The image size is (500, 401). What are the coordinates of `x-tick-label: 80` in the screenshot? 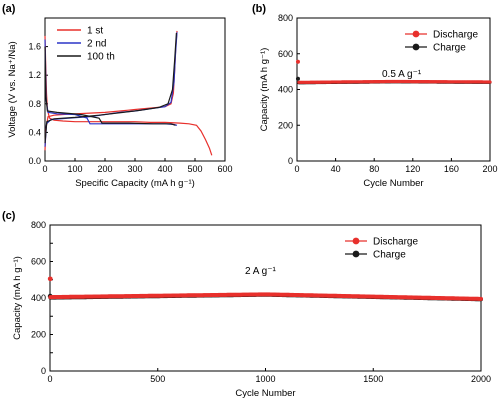 It's located at (374, 169).